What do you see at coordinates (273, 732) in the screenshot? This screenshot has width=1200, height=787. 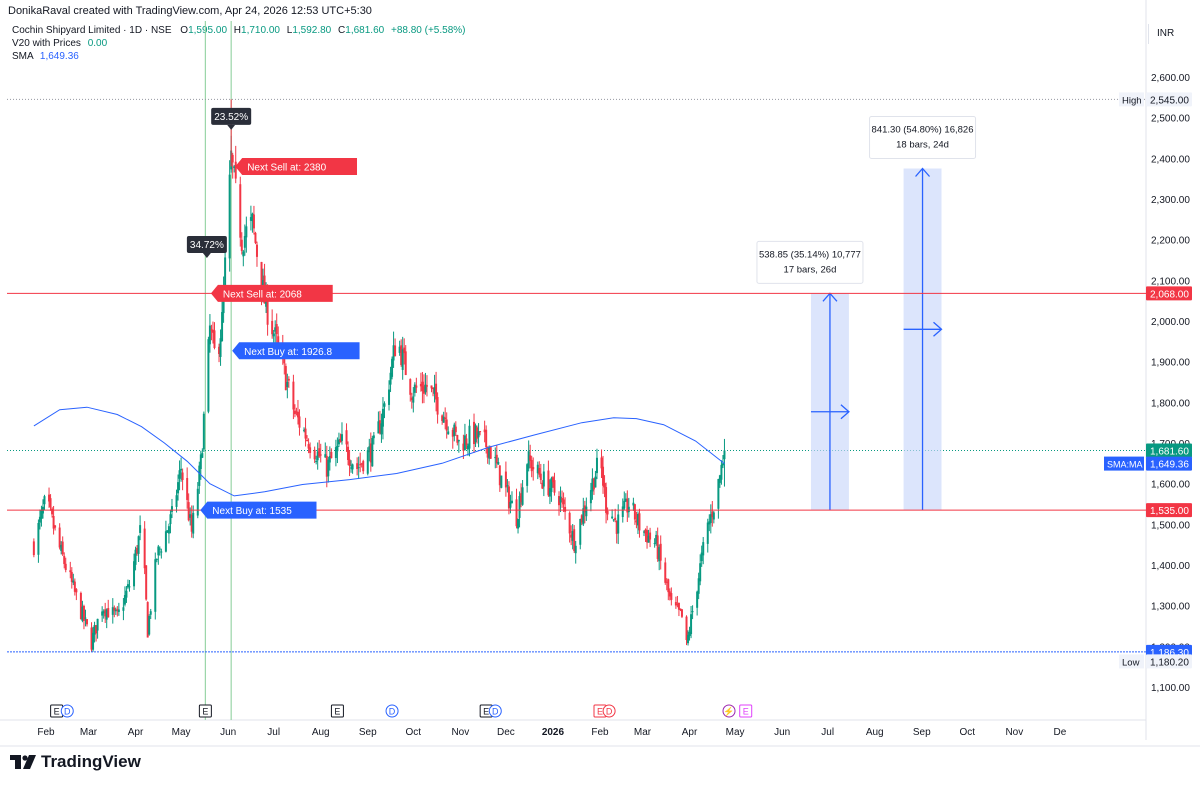 I see `x-tick-label: Jul` at bounding box center [273, 732].